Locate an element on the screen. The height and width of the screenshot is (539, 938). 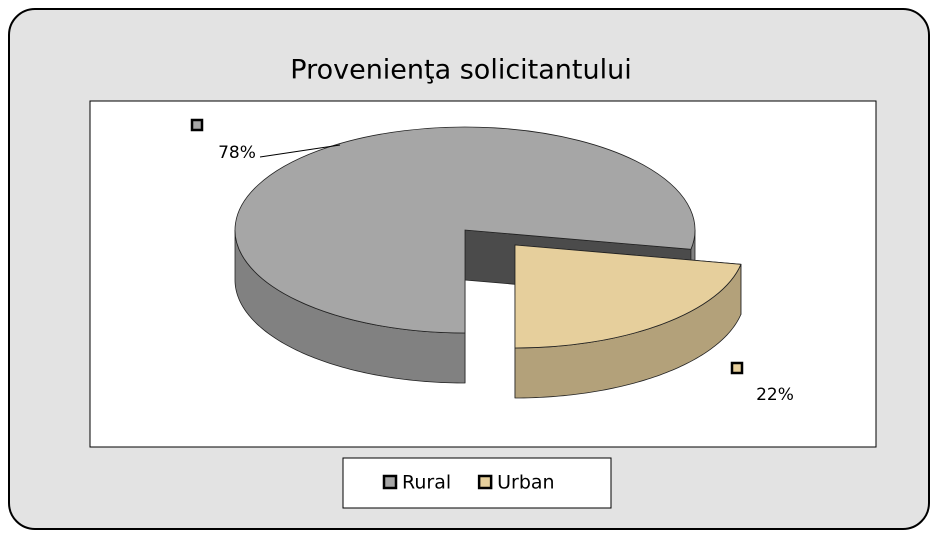
chart-title: Provenienţa solicitantului is located at coordinates (460, 70).